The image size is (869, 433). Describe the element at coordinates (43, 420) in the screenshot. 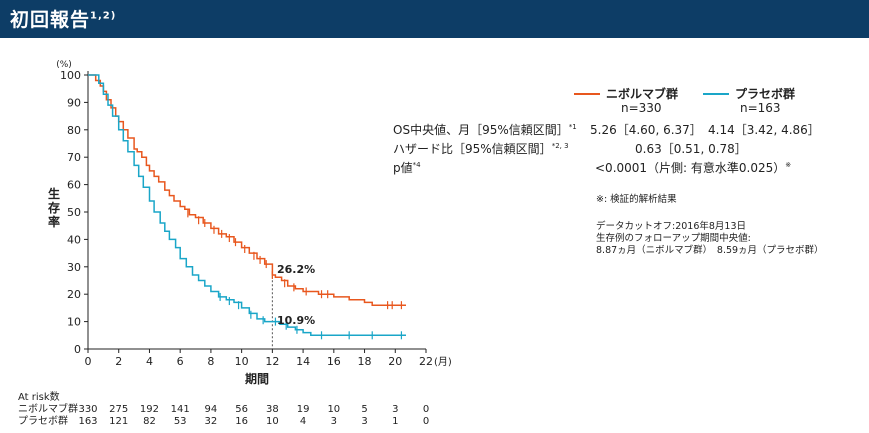

I see `at-risk-row-label: プラセボ群` at that location.